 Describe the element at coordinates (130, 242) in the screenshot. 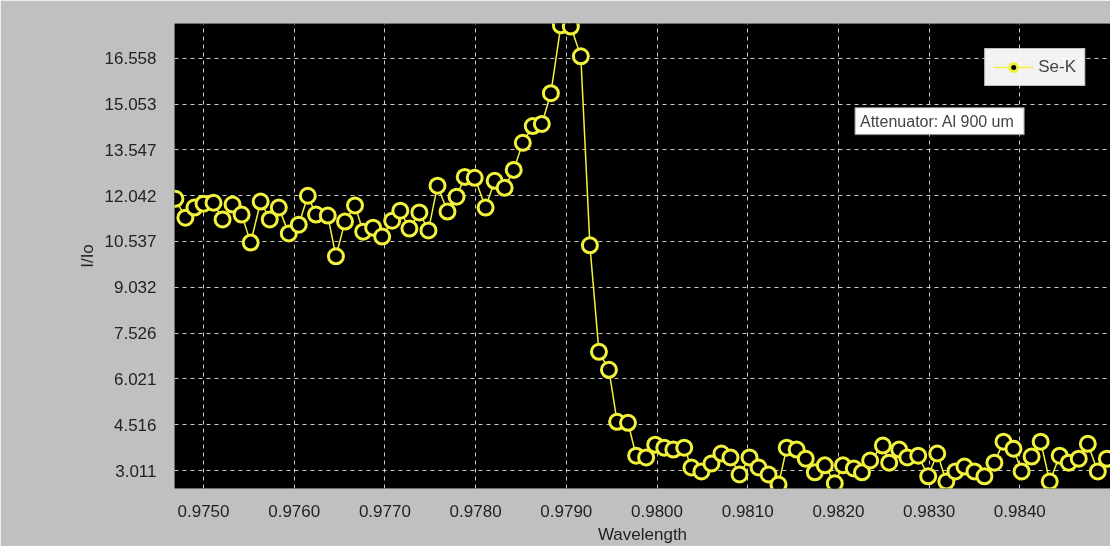

I see `y-tick-label: 10.537` at that location.